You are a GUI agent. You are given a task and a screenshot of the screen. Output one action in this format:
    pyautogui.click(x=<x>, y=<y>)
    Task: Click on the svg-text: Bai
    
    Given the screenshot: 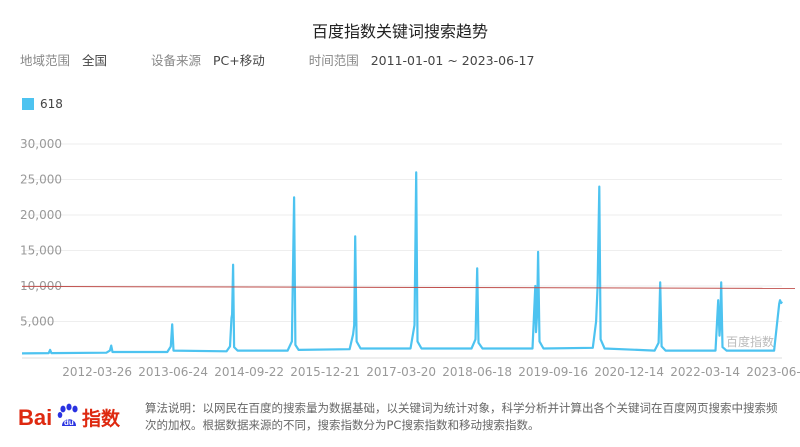 What is the action you would take?
    pyautogui.click(x=35, y=417)
    